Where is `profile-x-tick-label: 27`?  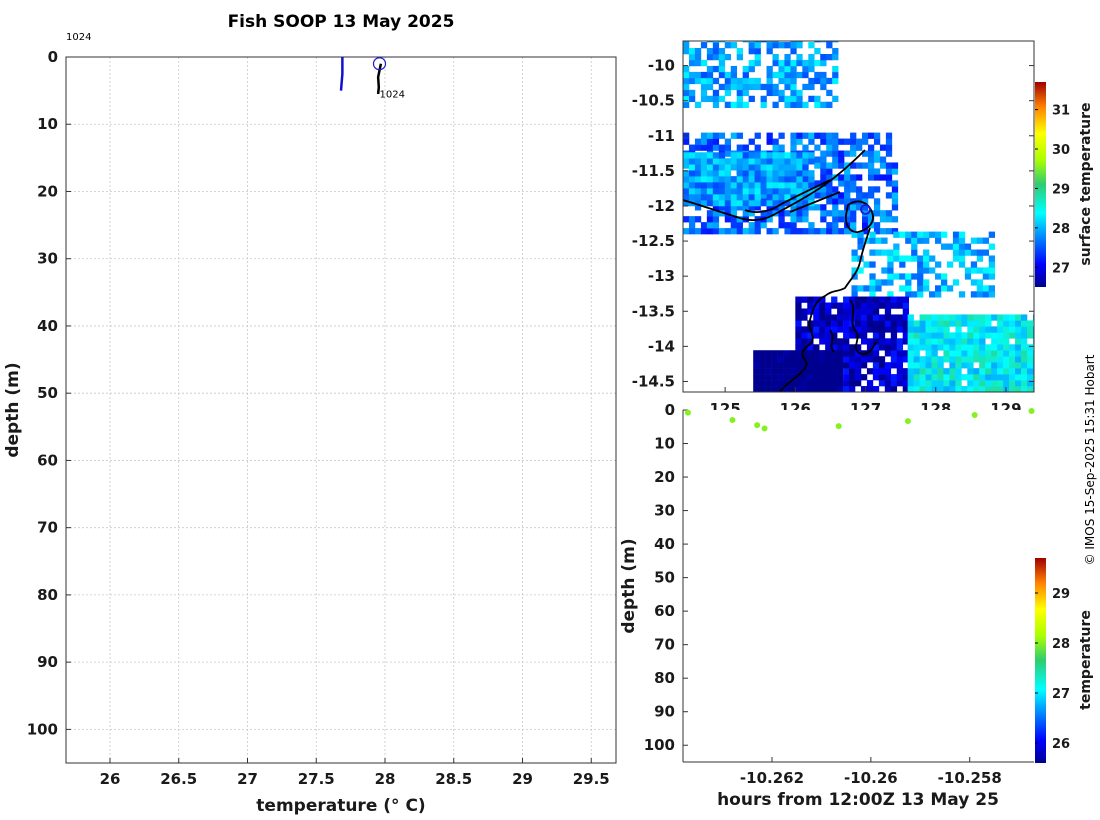
profile-x-tick-label: 27 is located at coordinates (247, 779).